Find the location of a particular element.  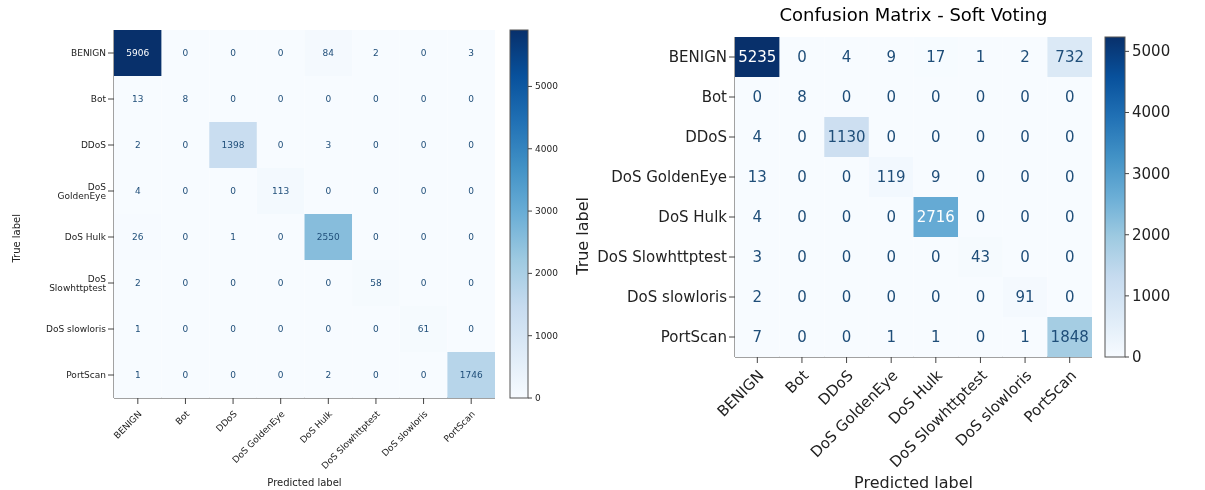

data-label: 7 is located at coordinates (757, 337).